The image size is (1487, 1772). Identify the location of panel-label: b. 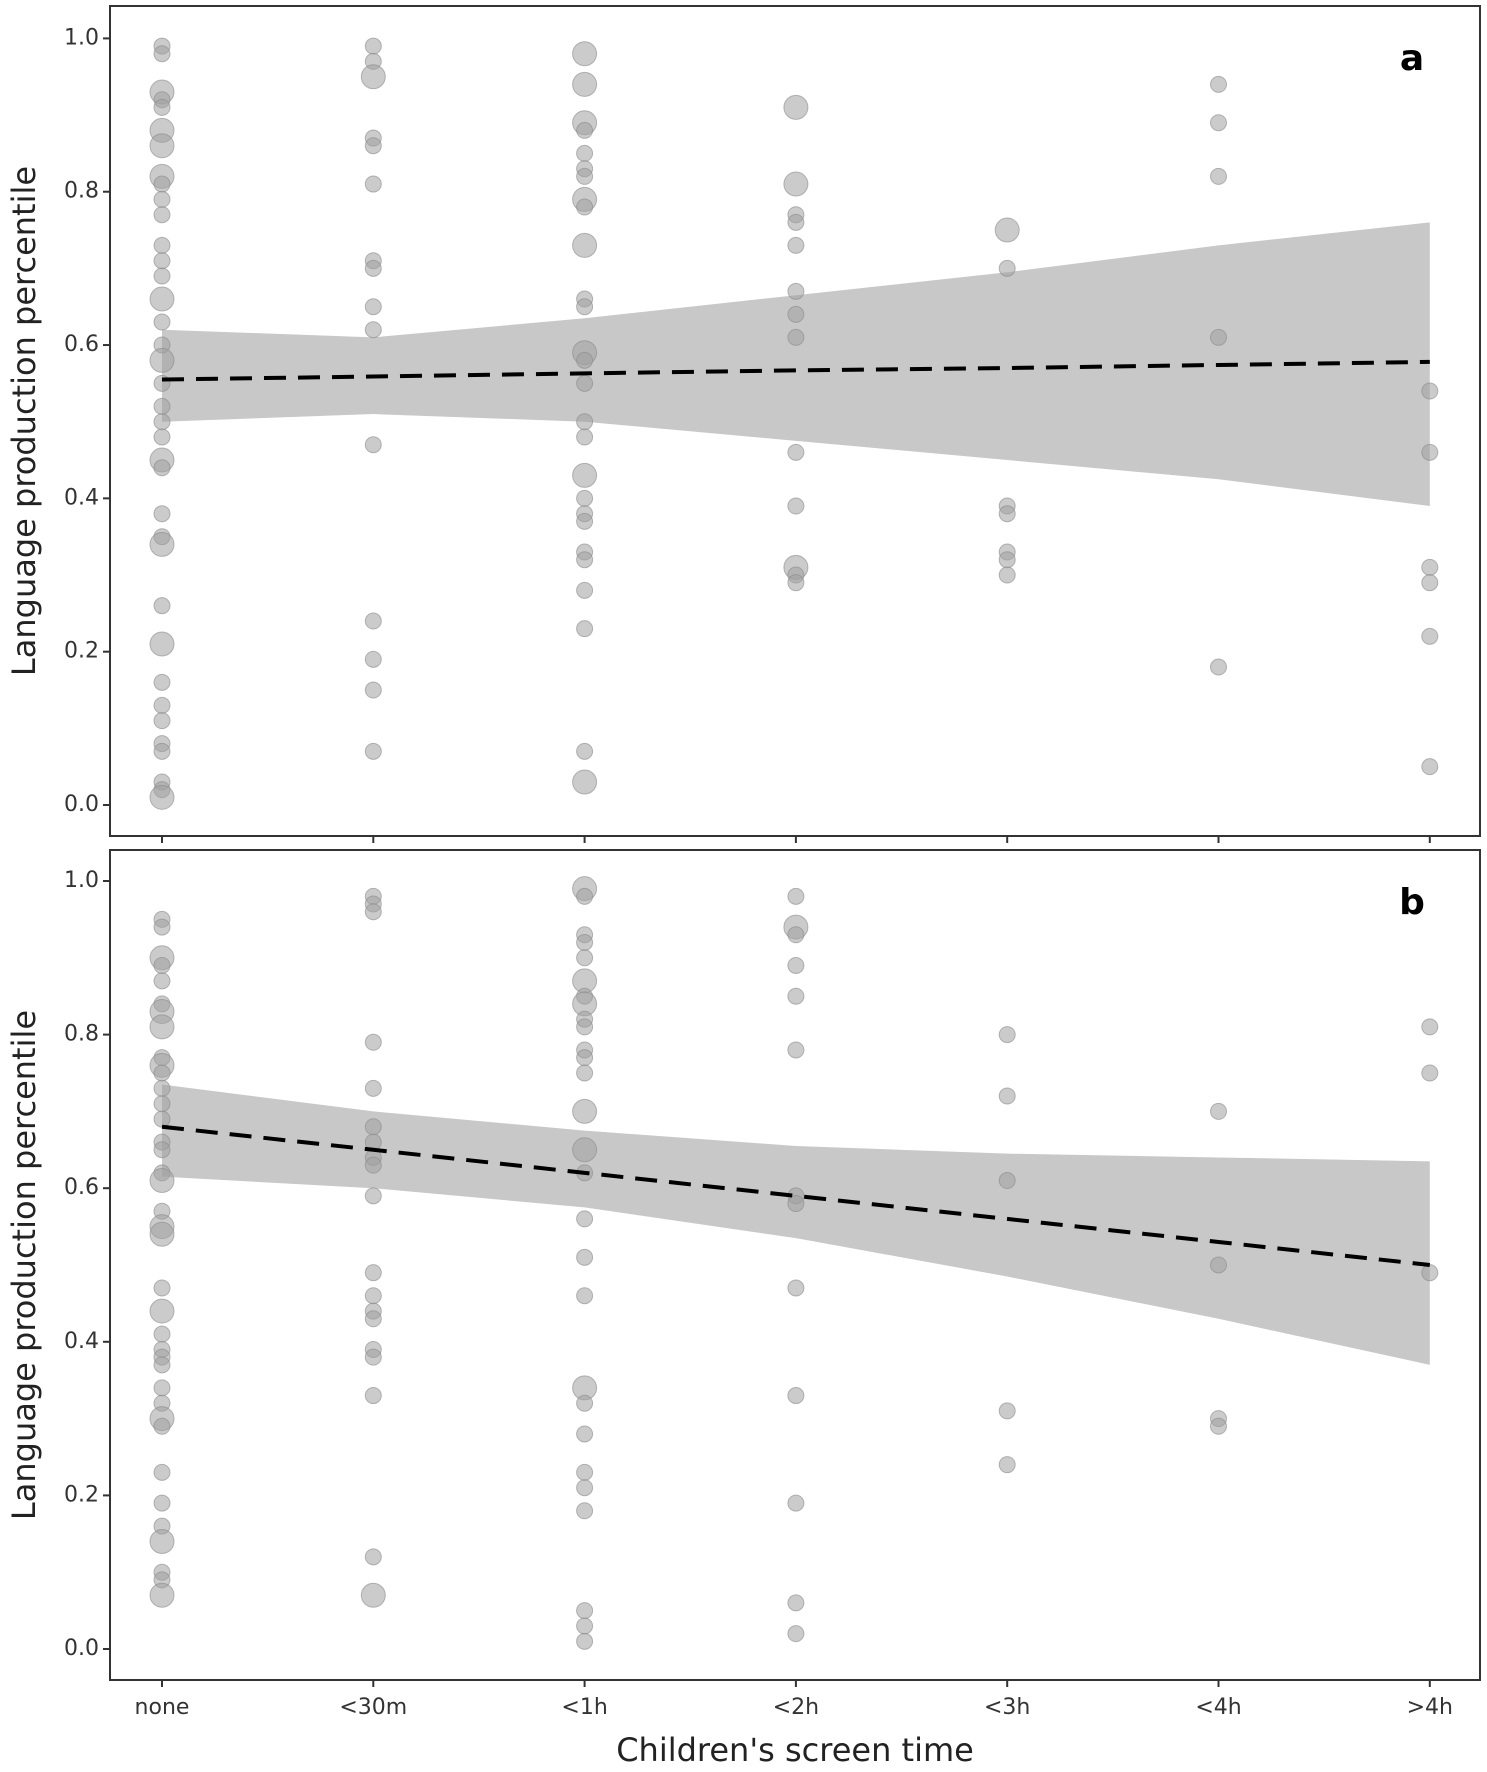
(1412, 902).